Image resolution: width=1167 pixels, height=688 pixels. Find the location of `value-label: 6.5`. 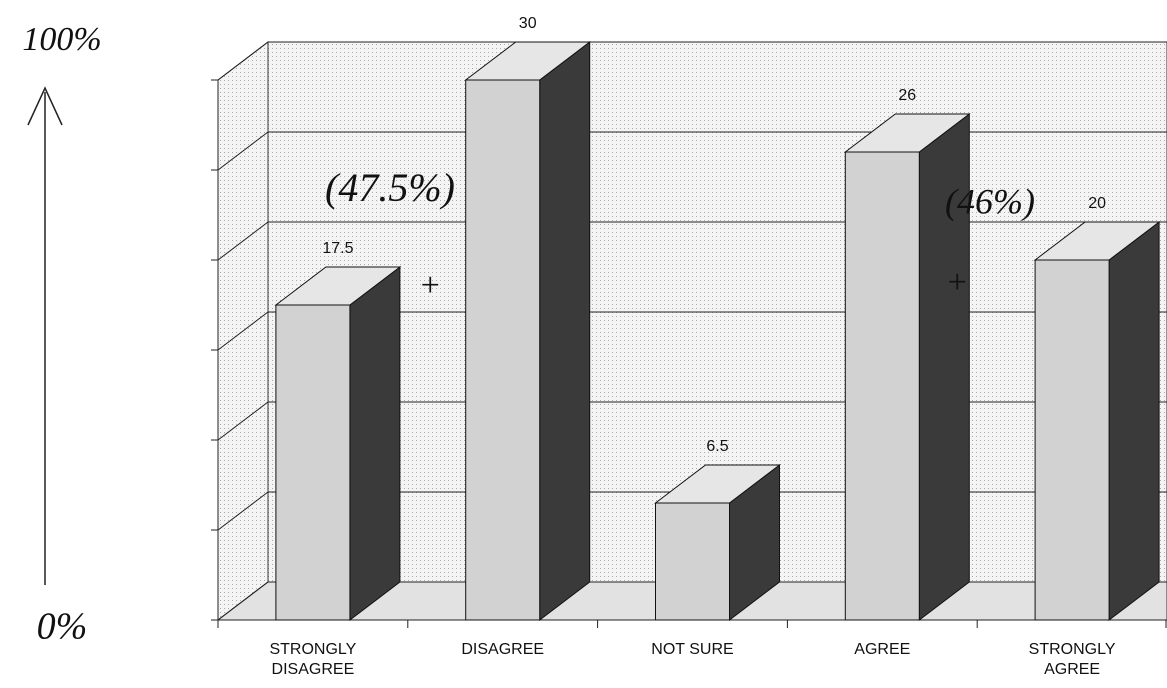

value-label: 6.5 is located at coordinates (717, 446).